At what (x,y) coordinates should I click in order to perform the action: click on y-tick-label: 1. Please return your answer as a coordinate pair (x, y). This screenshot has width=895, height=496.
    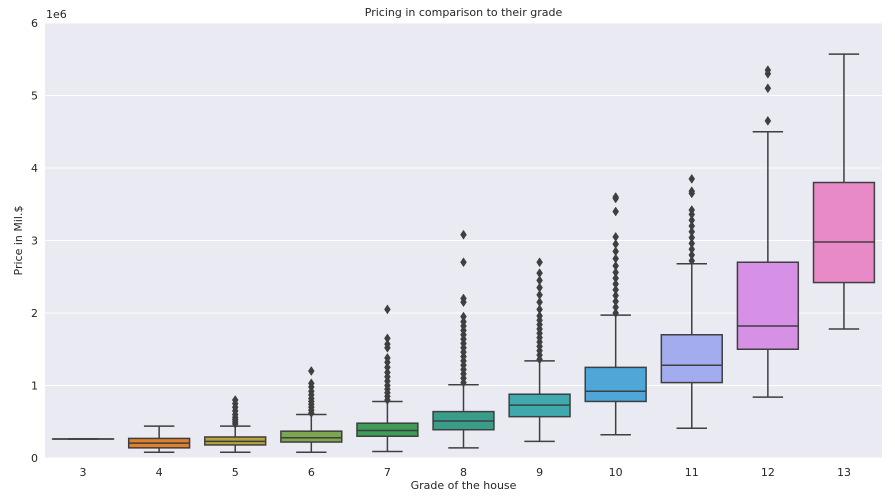
    Looking at the image, I should click on (34, 386).